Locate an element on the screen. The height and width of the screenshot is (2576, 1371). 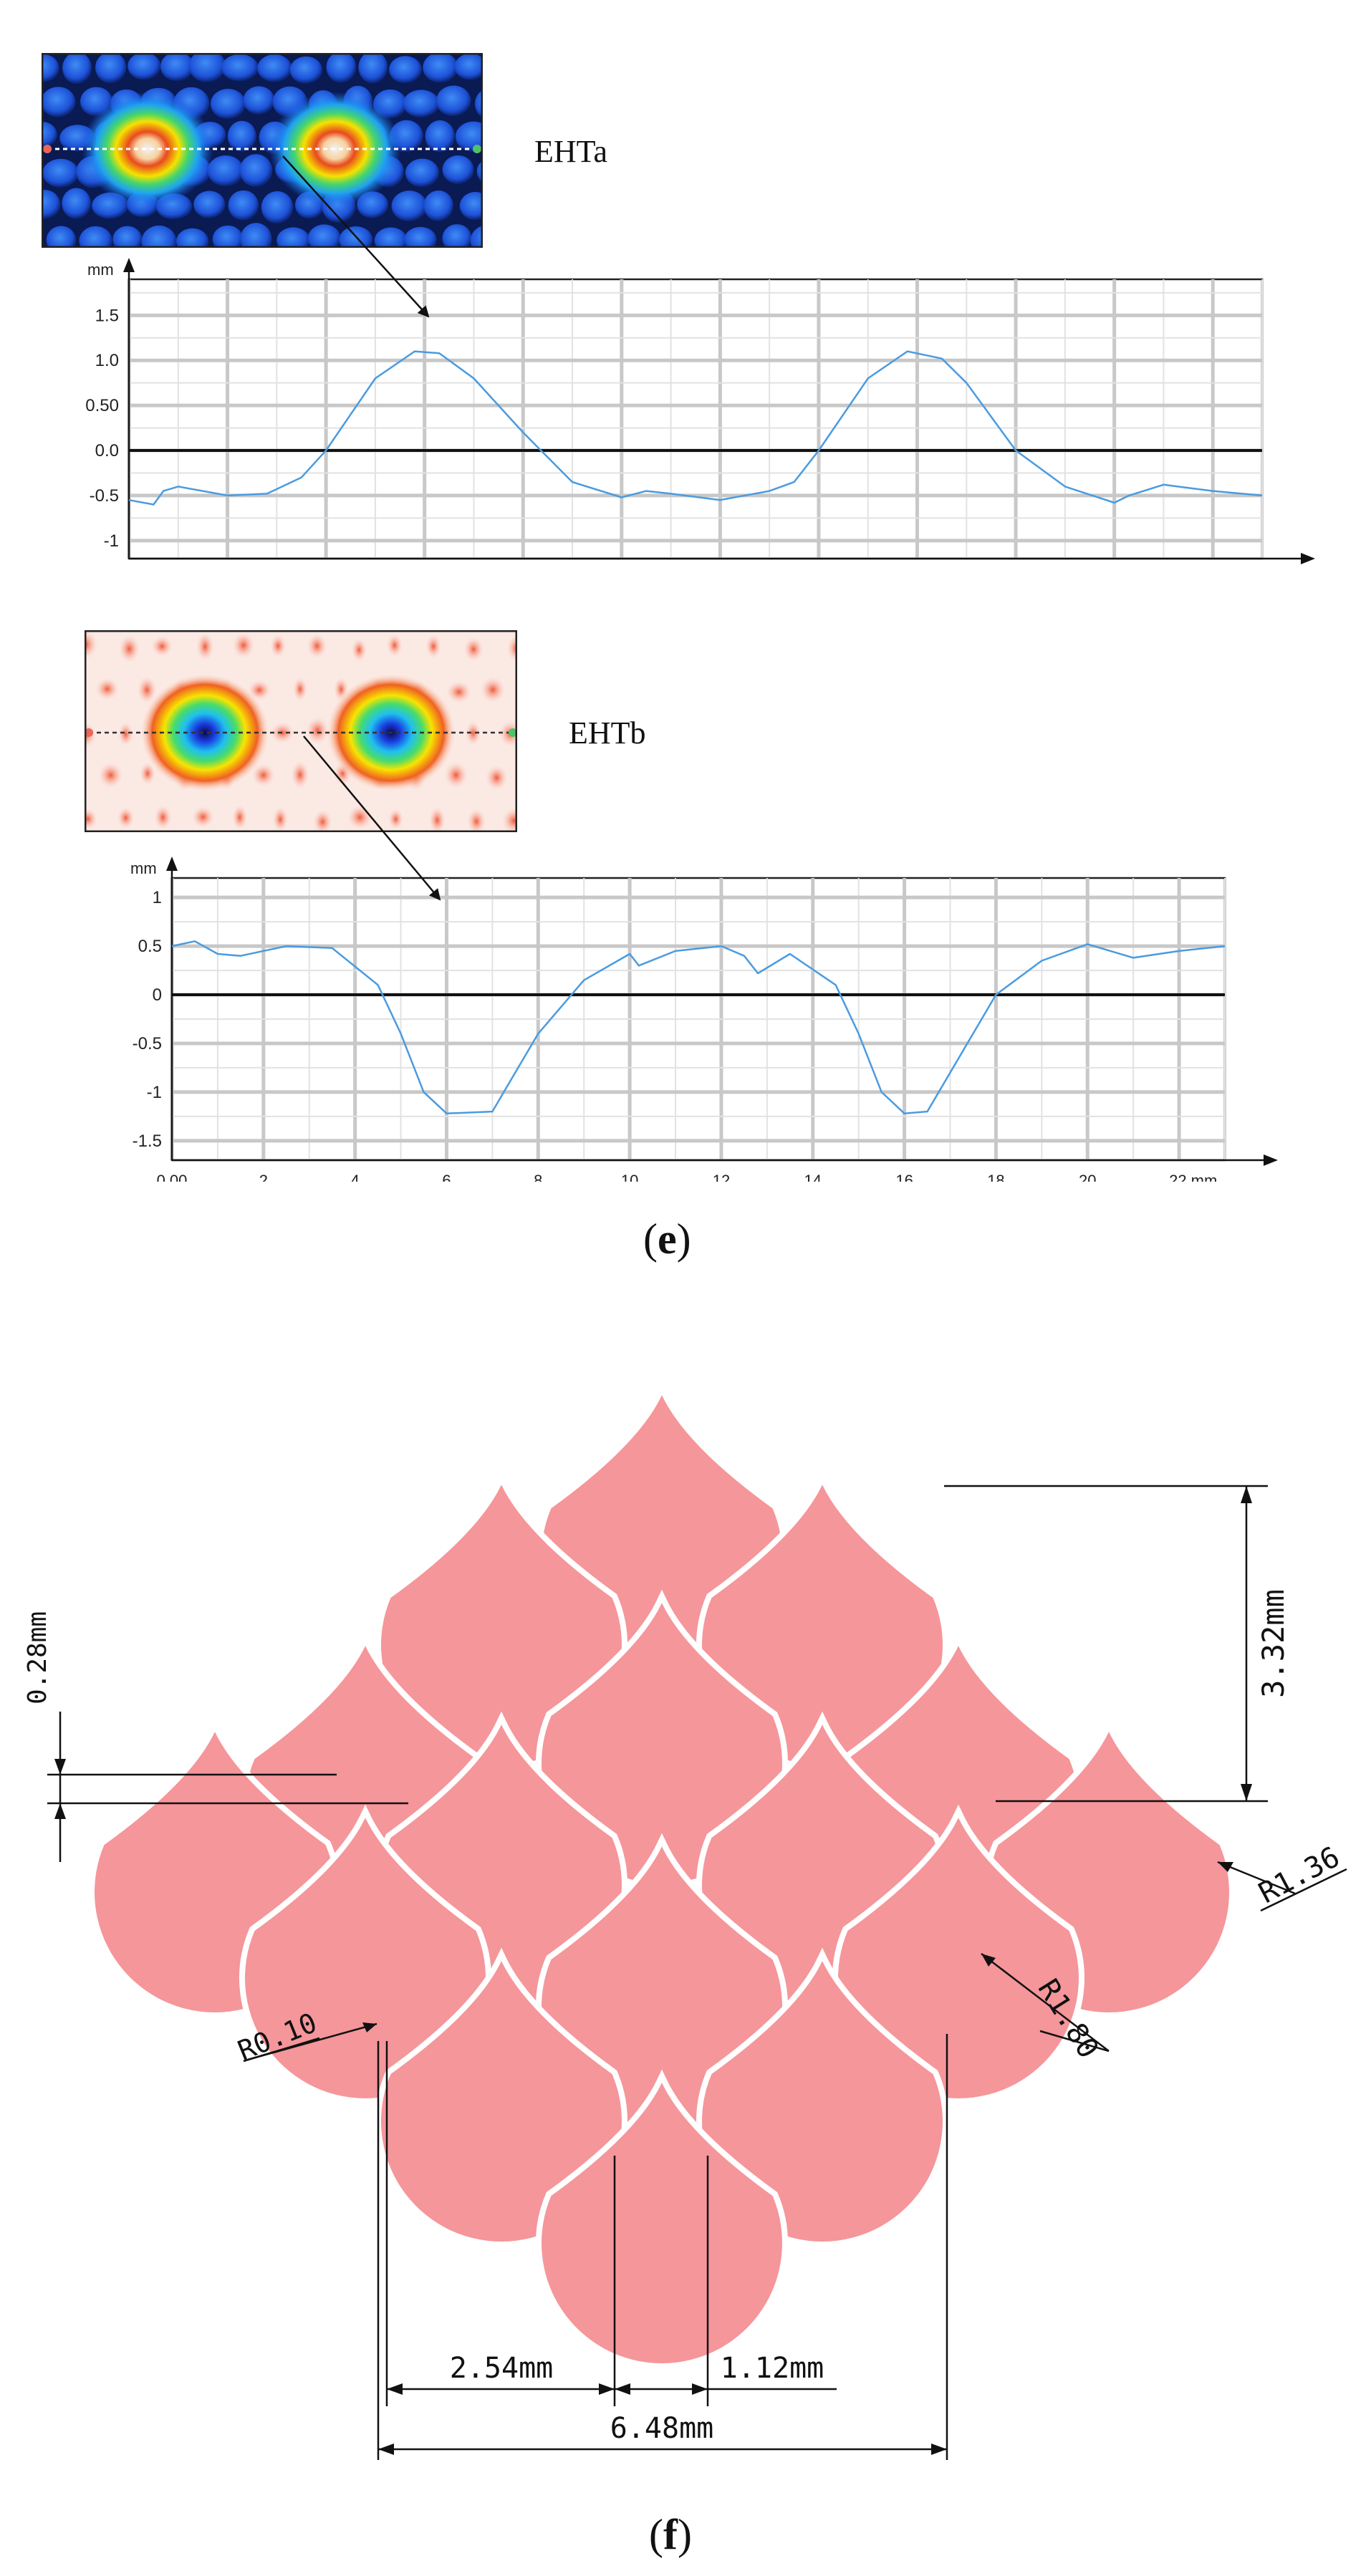
panel-label-f: (f) is located at coordinates (670, 2534).